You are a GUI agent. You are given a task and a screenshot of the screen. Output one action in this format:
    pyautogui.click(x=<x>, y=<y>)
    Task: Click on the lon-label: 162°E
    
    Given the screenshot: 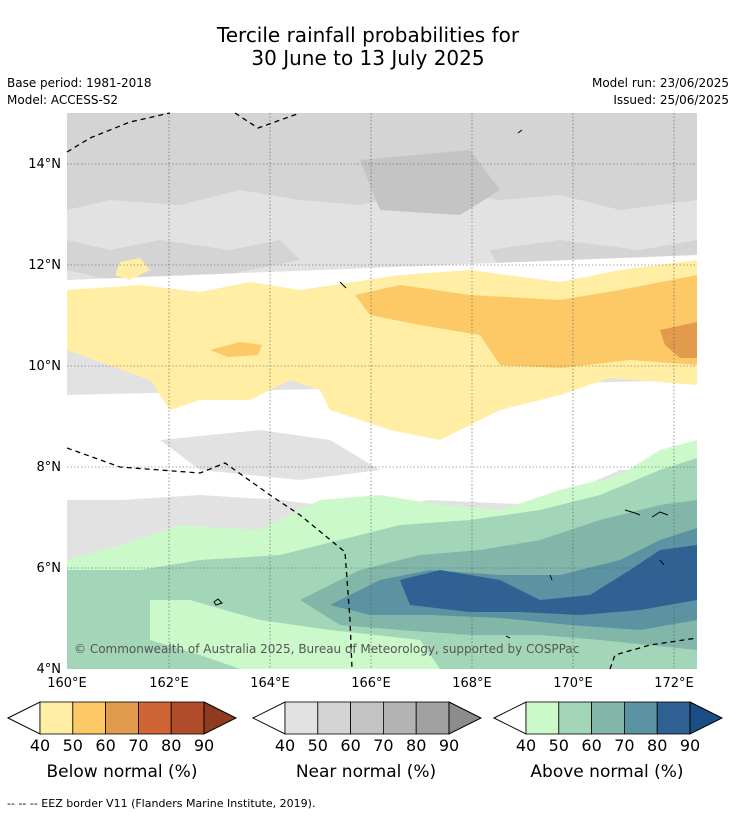 What is the action you would take?
    pyautogui.click(x=169, y=683)
    